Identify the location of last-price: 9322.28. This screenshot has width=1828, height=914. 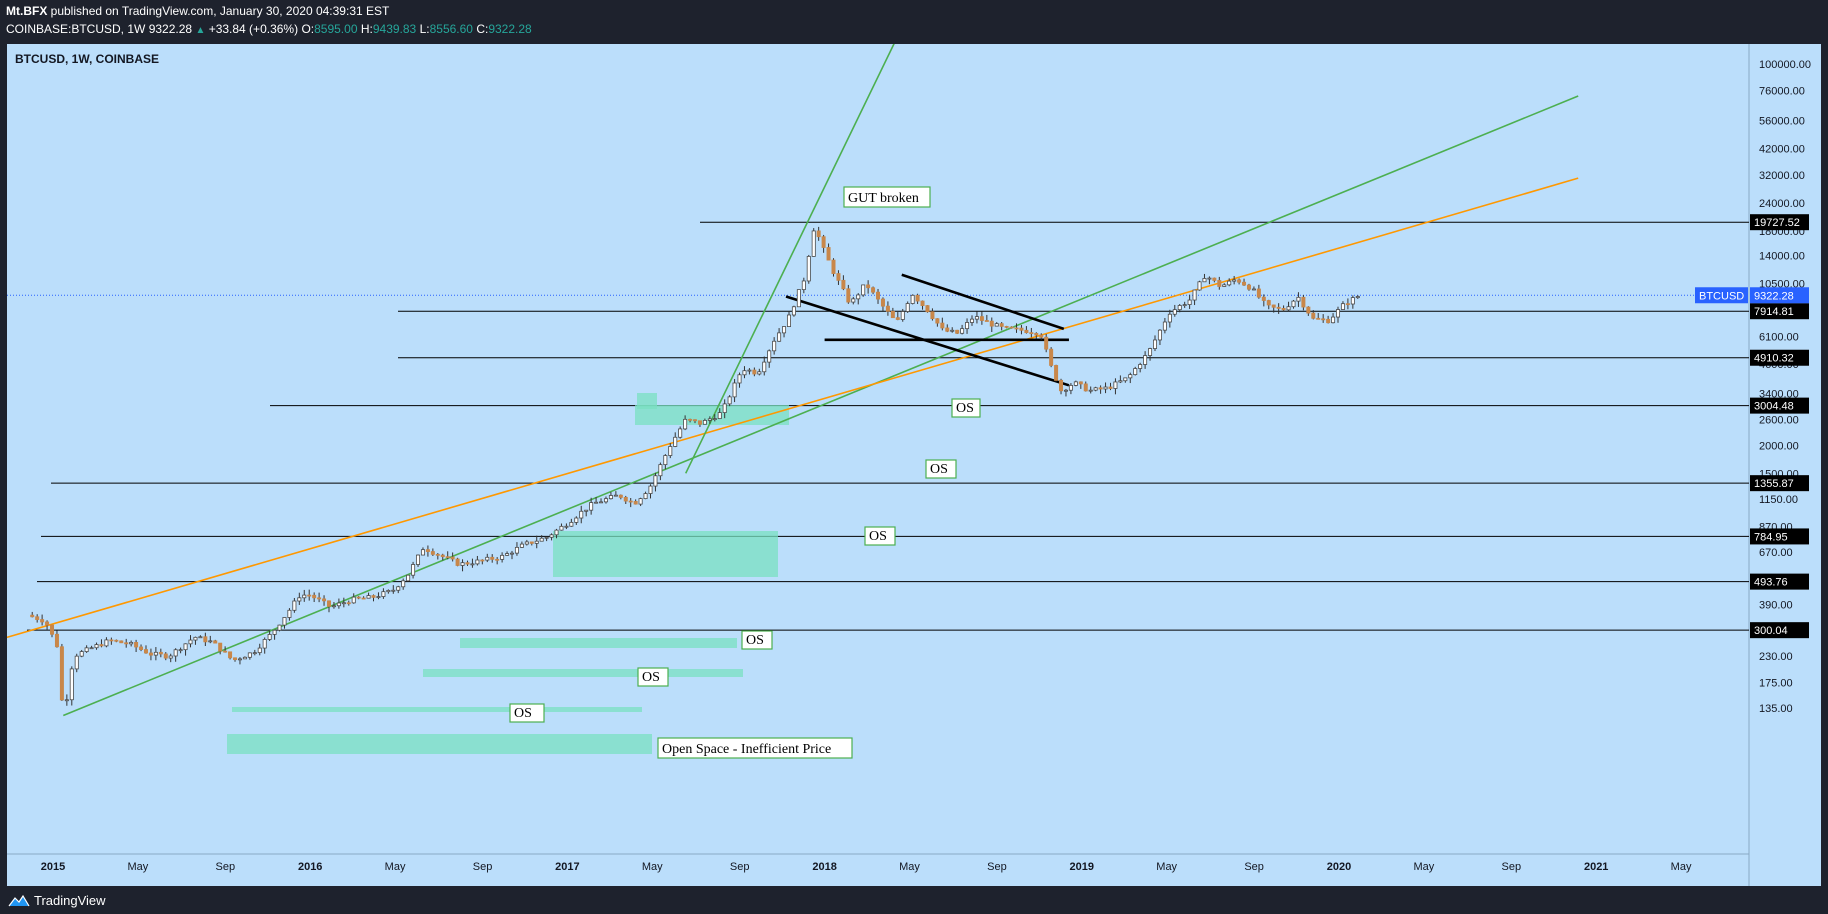
(170, 29).